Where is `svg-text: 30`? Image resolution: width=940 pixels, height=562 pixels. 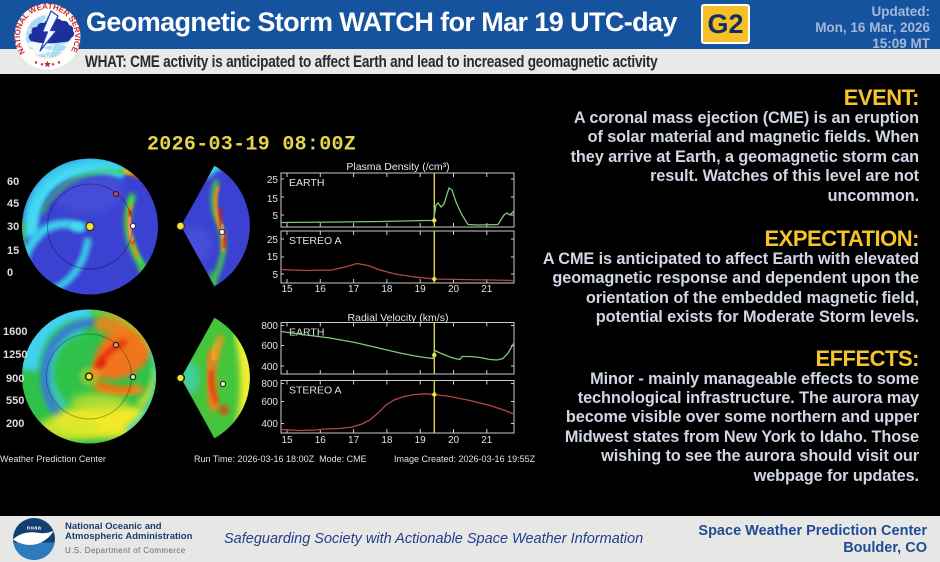 svg-text: 30 is located at coordinates (13, 227).